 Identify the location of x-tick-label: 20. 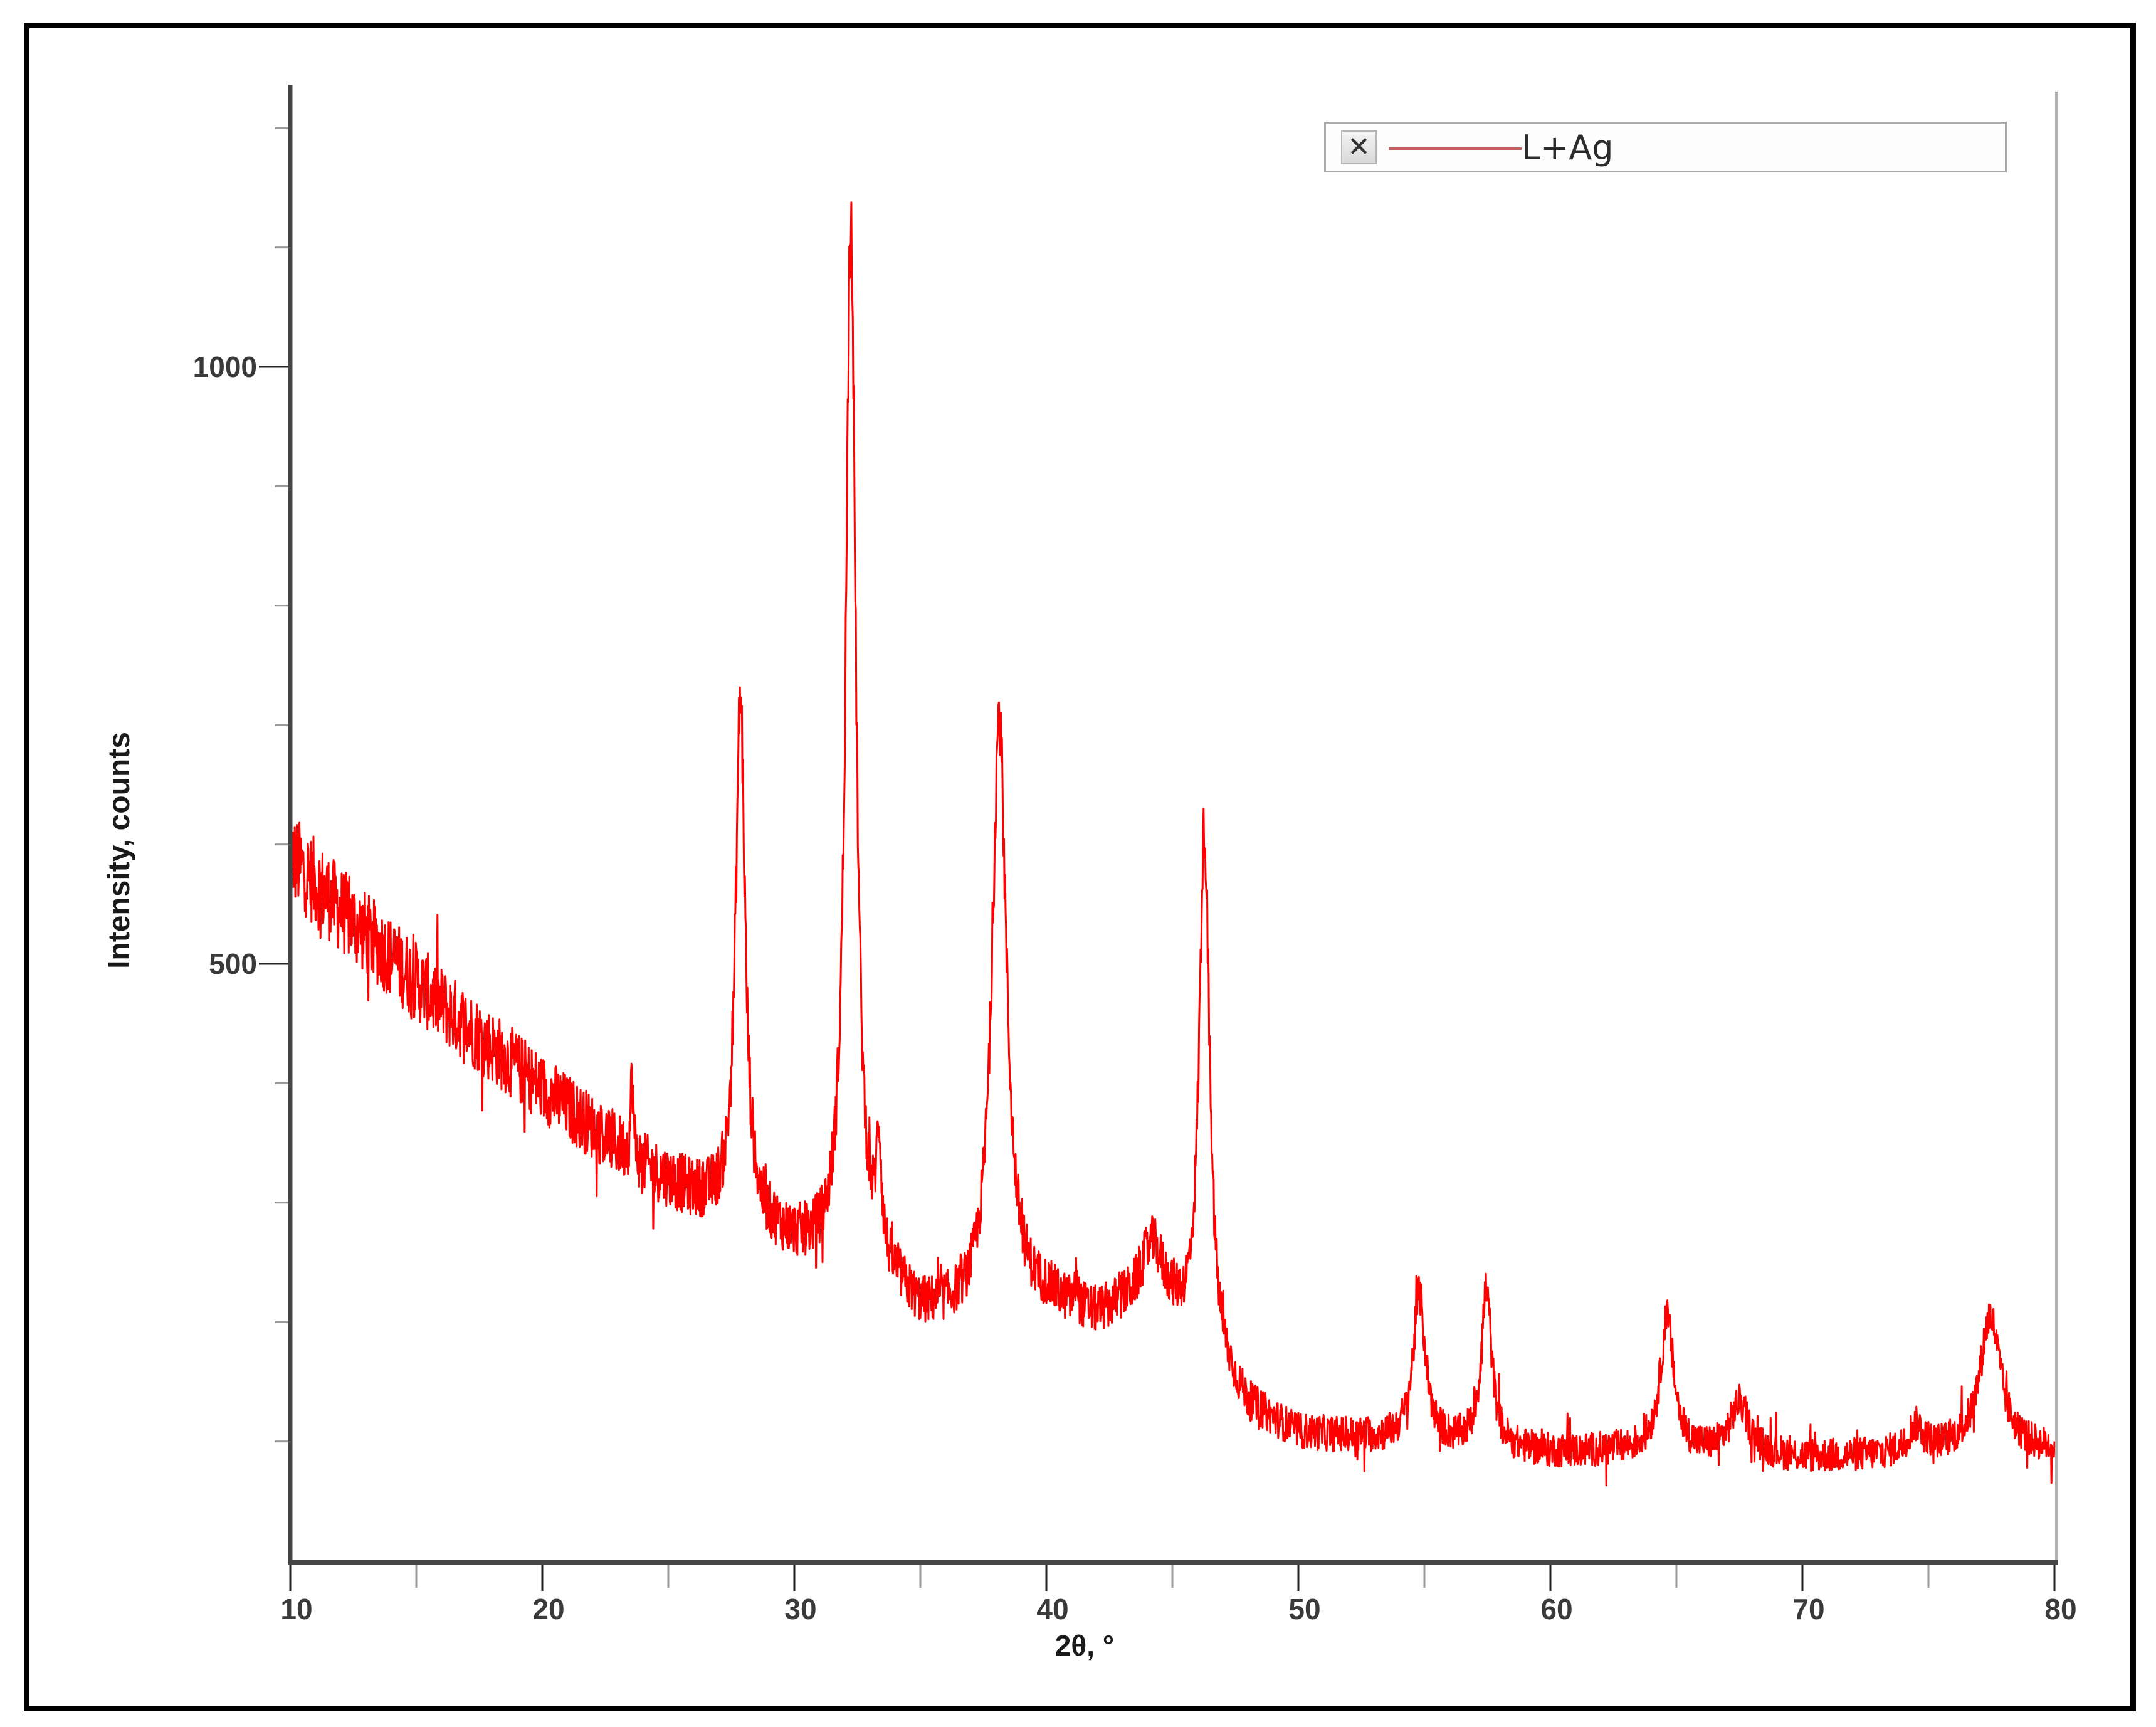
(548, 1609).